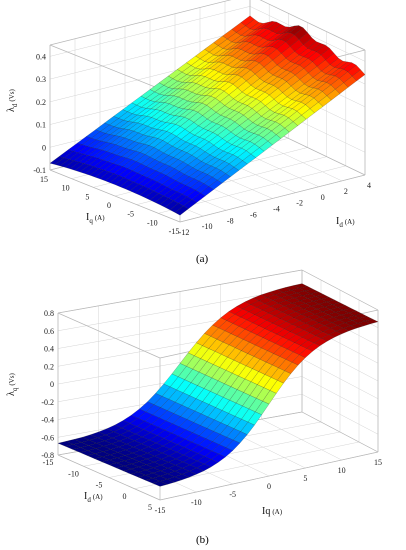  Describe the element at coordinates (345, 222) in the screenshot. I see `plot-a-y-label: Id (A)` at that location.